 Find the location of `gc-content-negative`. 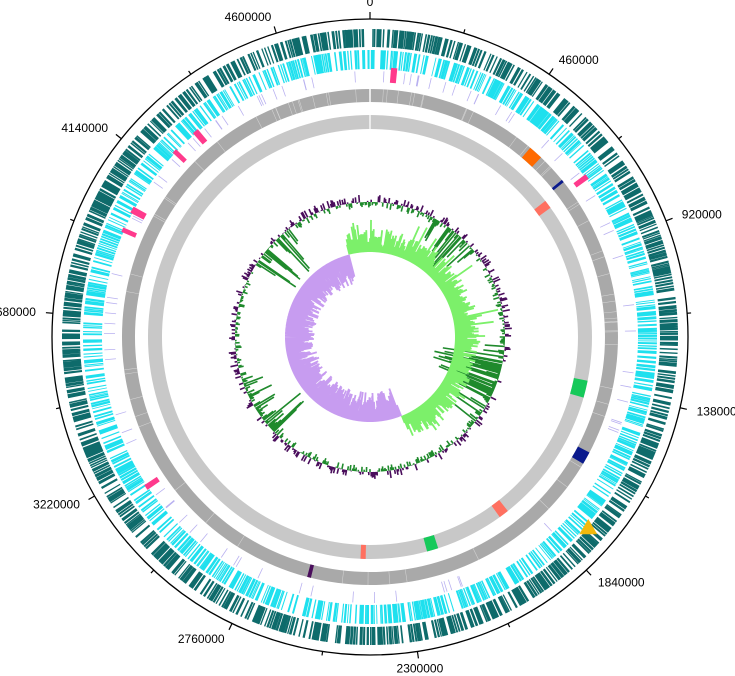

gc-content-negative is located at coordinates (370, 337).